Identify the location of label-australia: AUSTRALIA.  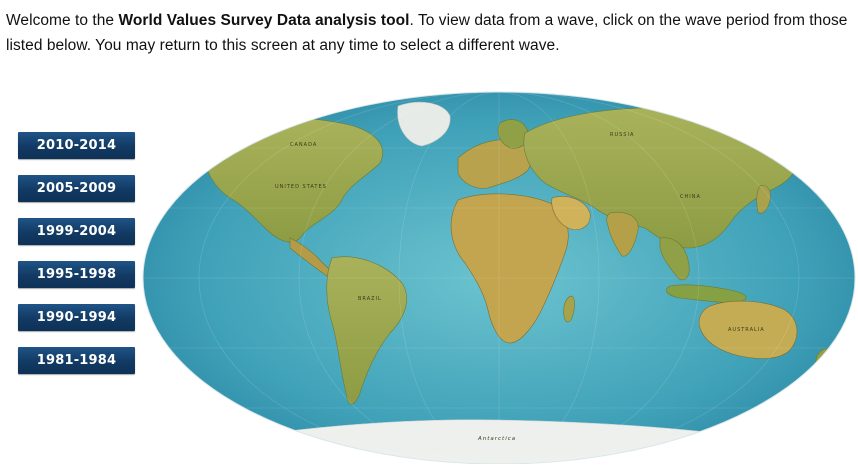
(746, 330).